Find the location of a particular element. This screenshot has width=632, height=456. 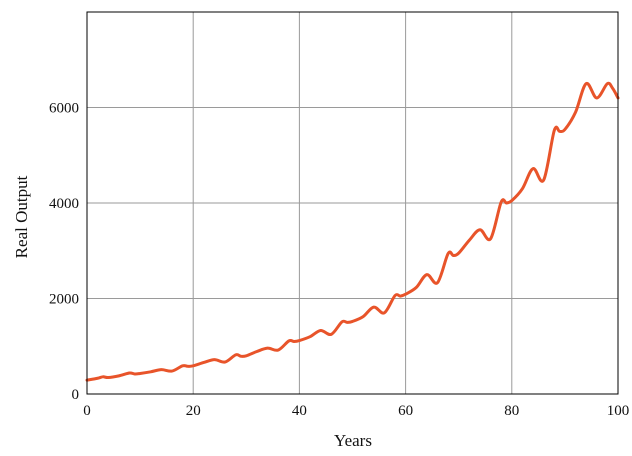

x-tick-label: 100 is located at coordinates (618, 411).